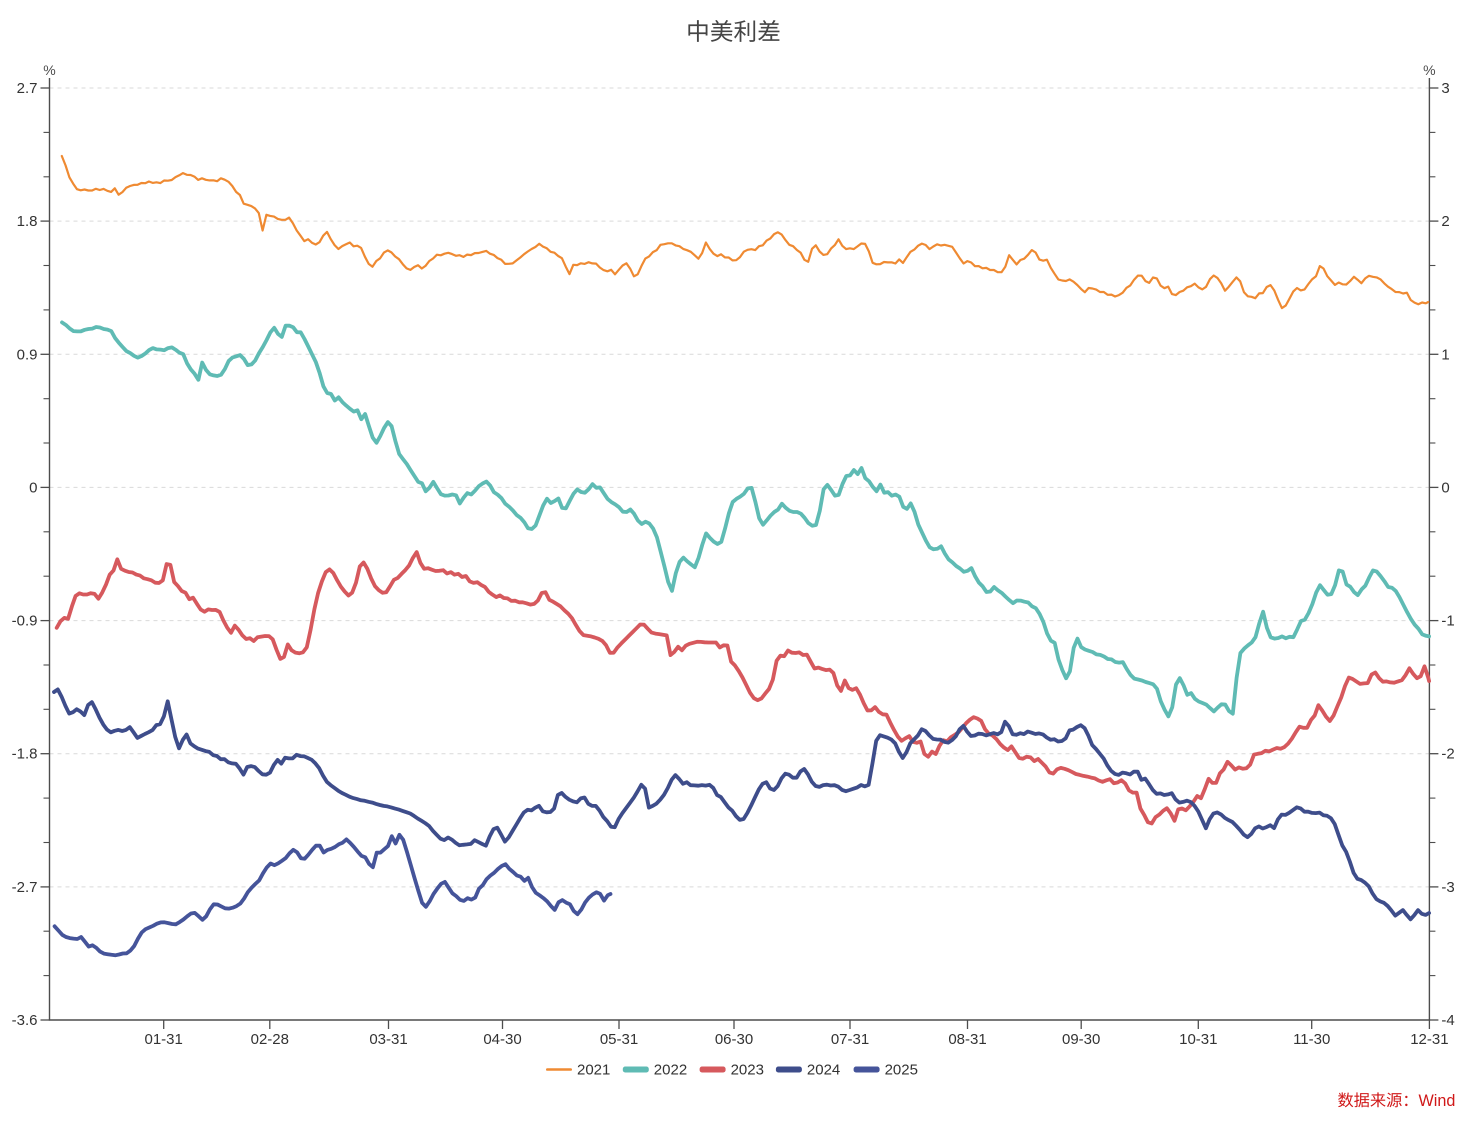 Image resolution: width=1467 pixels, height=1122 pixels. I want to click on svg-text: 3, so click(1445, 88).